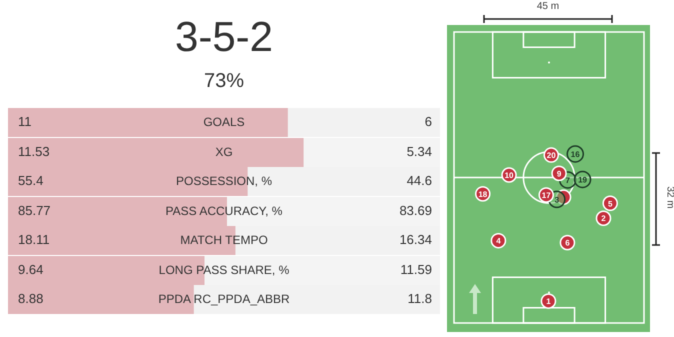  Describe the element at coordinates (224, 151) in the screenshot. I see `y-tick-label: XG` at that location.